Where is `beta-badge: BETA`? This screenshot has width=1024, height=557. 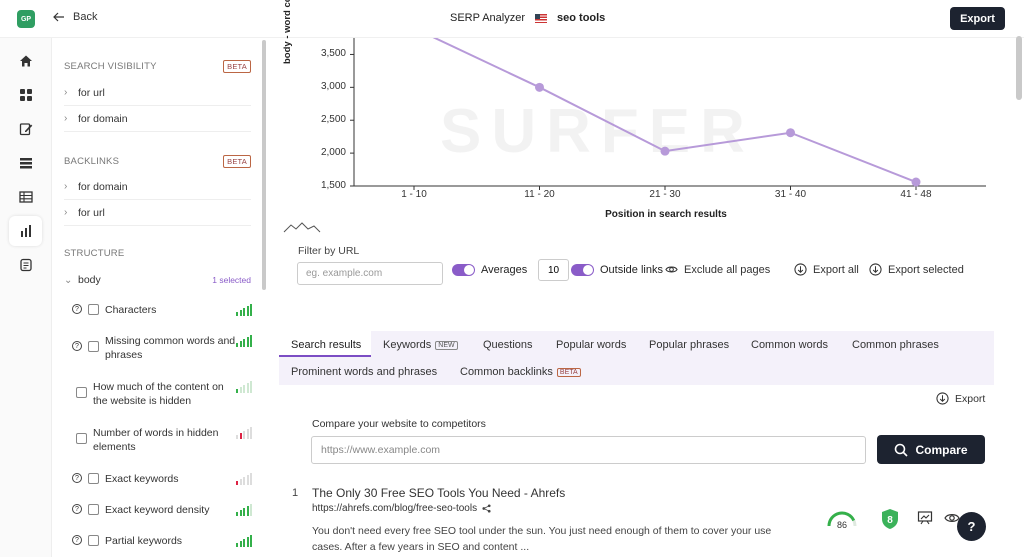 beta-badge: BETA is located at coordinates (568, 372).